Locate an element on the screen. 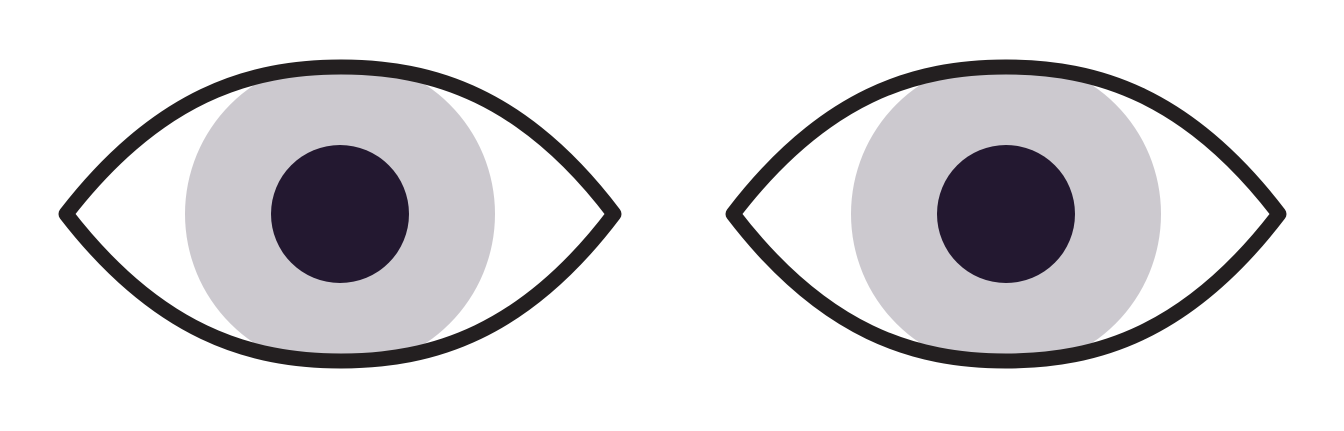 This screenshot has width=1344, height=431. right-eye-pupil is located at coordinates (1006, 214).